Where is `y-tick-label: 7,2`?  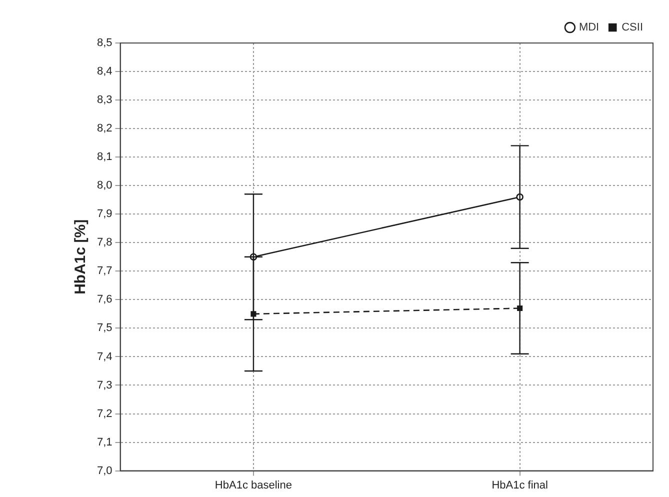
y-tick-label: 7,2 is located at coordinates (104, 414).